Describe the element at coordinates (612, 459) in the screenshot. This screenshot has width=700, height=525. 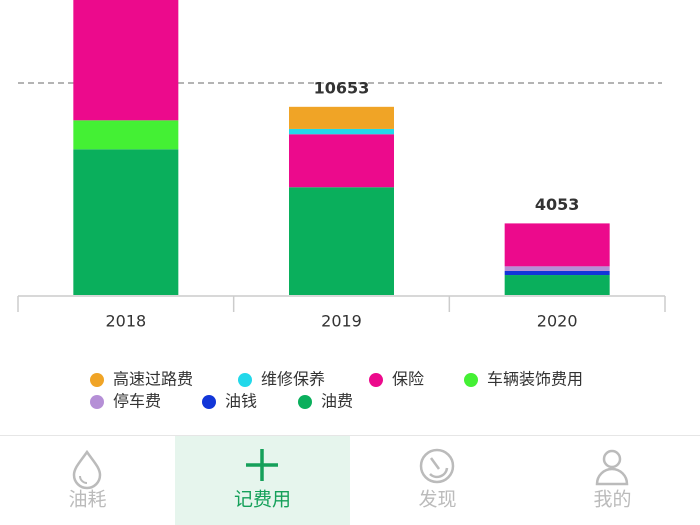
I see `icon-profile-head` at that location.